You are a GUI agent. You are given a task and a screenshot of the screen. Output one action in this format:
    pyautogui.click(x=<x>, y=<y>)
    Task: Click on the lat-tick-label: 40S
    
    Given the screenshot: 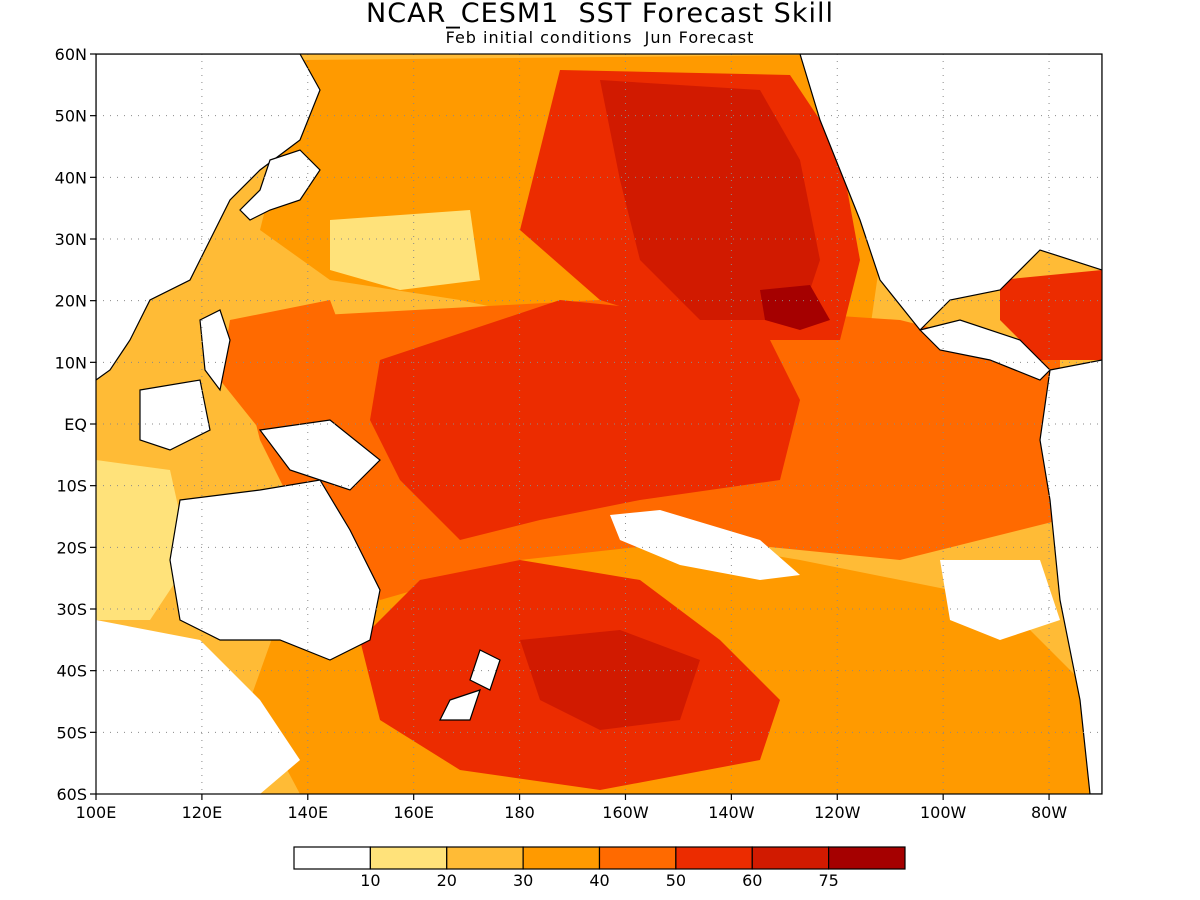 What is the action you would take?
    pyautogui.click(x=71, y=671)
    